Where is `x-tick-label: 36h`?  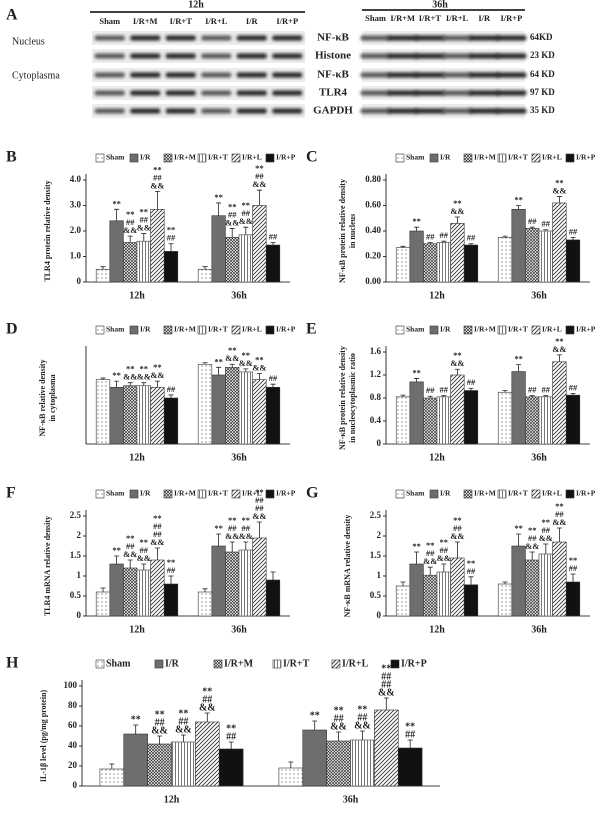 x-tick-label: 36h is located at coordinates (539, 295).